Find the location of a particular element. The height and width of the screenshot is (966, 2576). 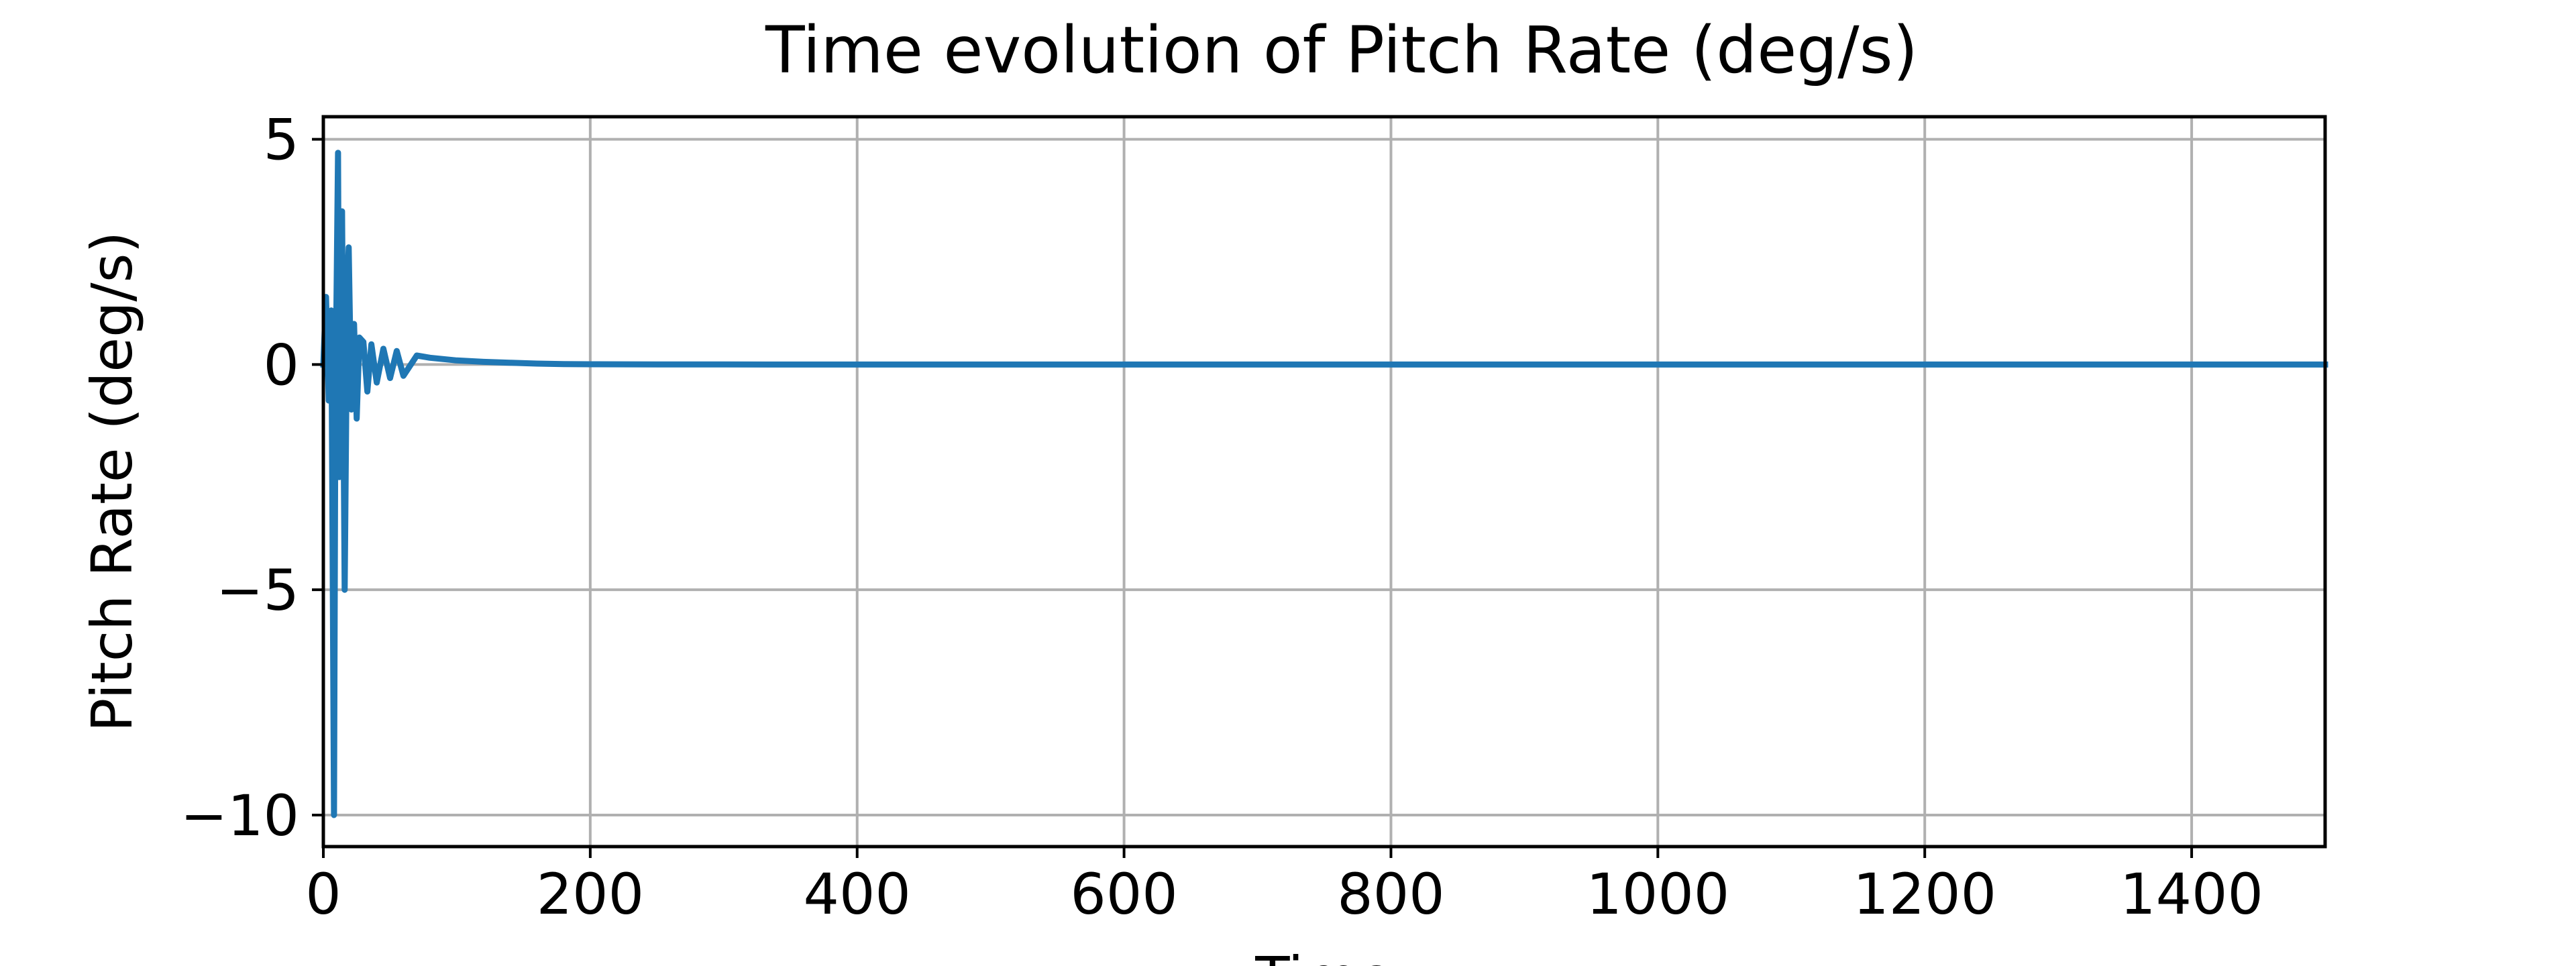

y-tick-label: 0 is located at coordinates (281, 365).